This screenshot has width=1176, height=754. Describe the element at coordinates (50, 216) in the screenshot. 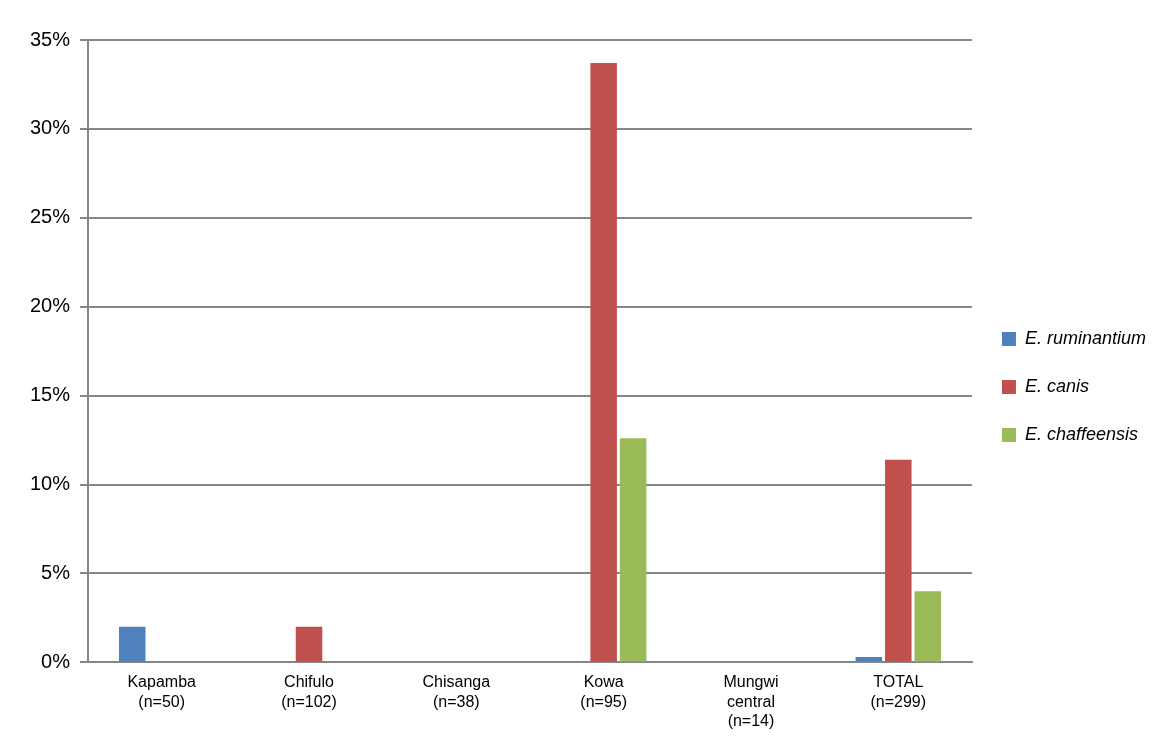

I see `y-tick-label: 25%` at that location.